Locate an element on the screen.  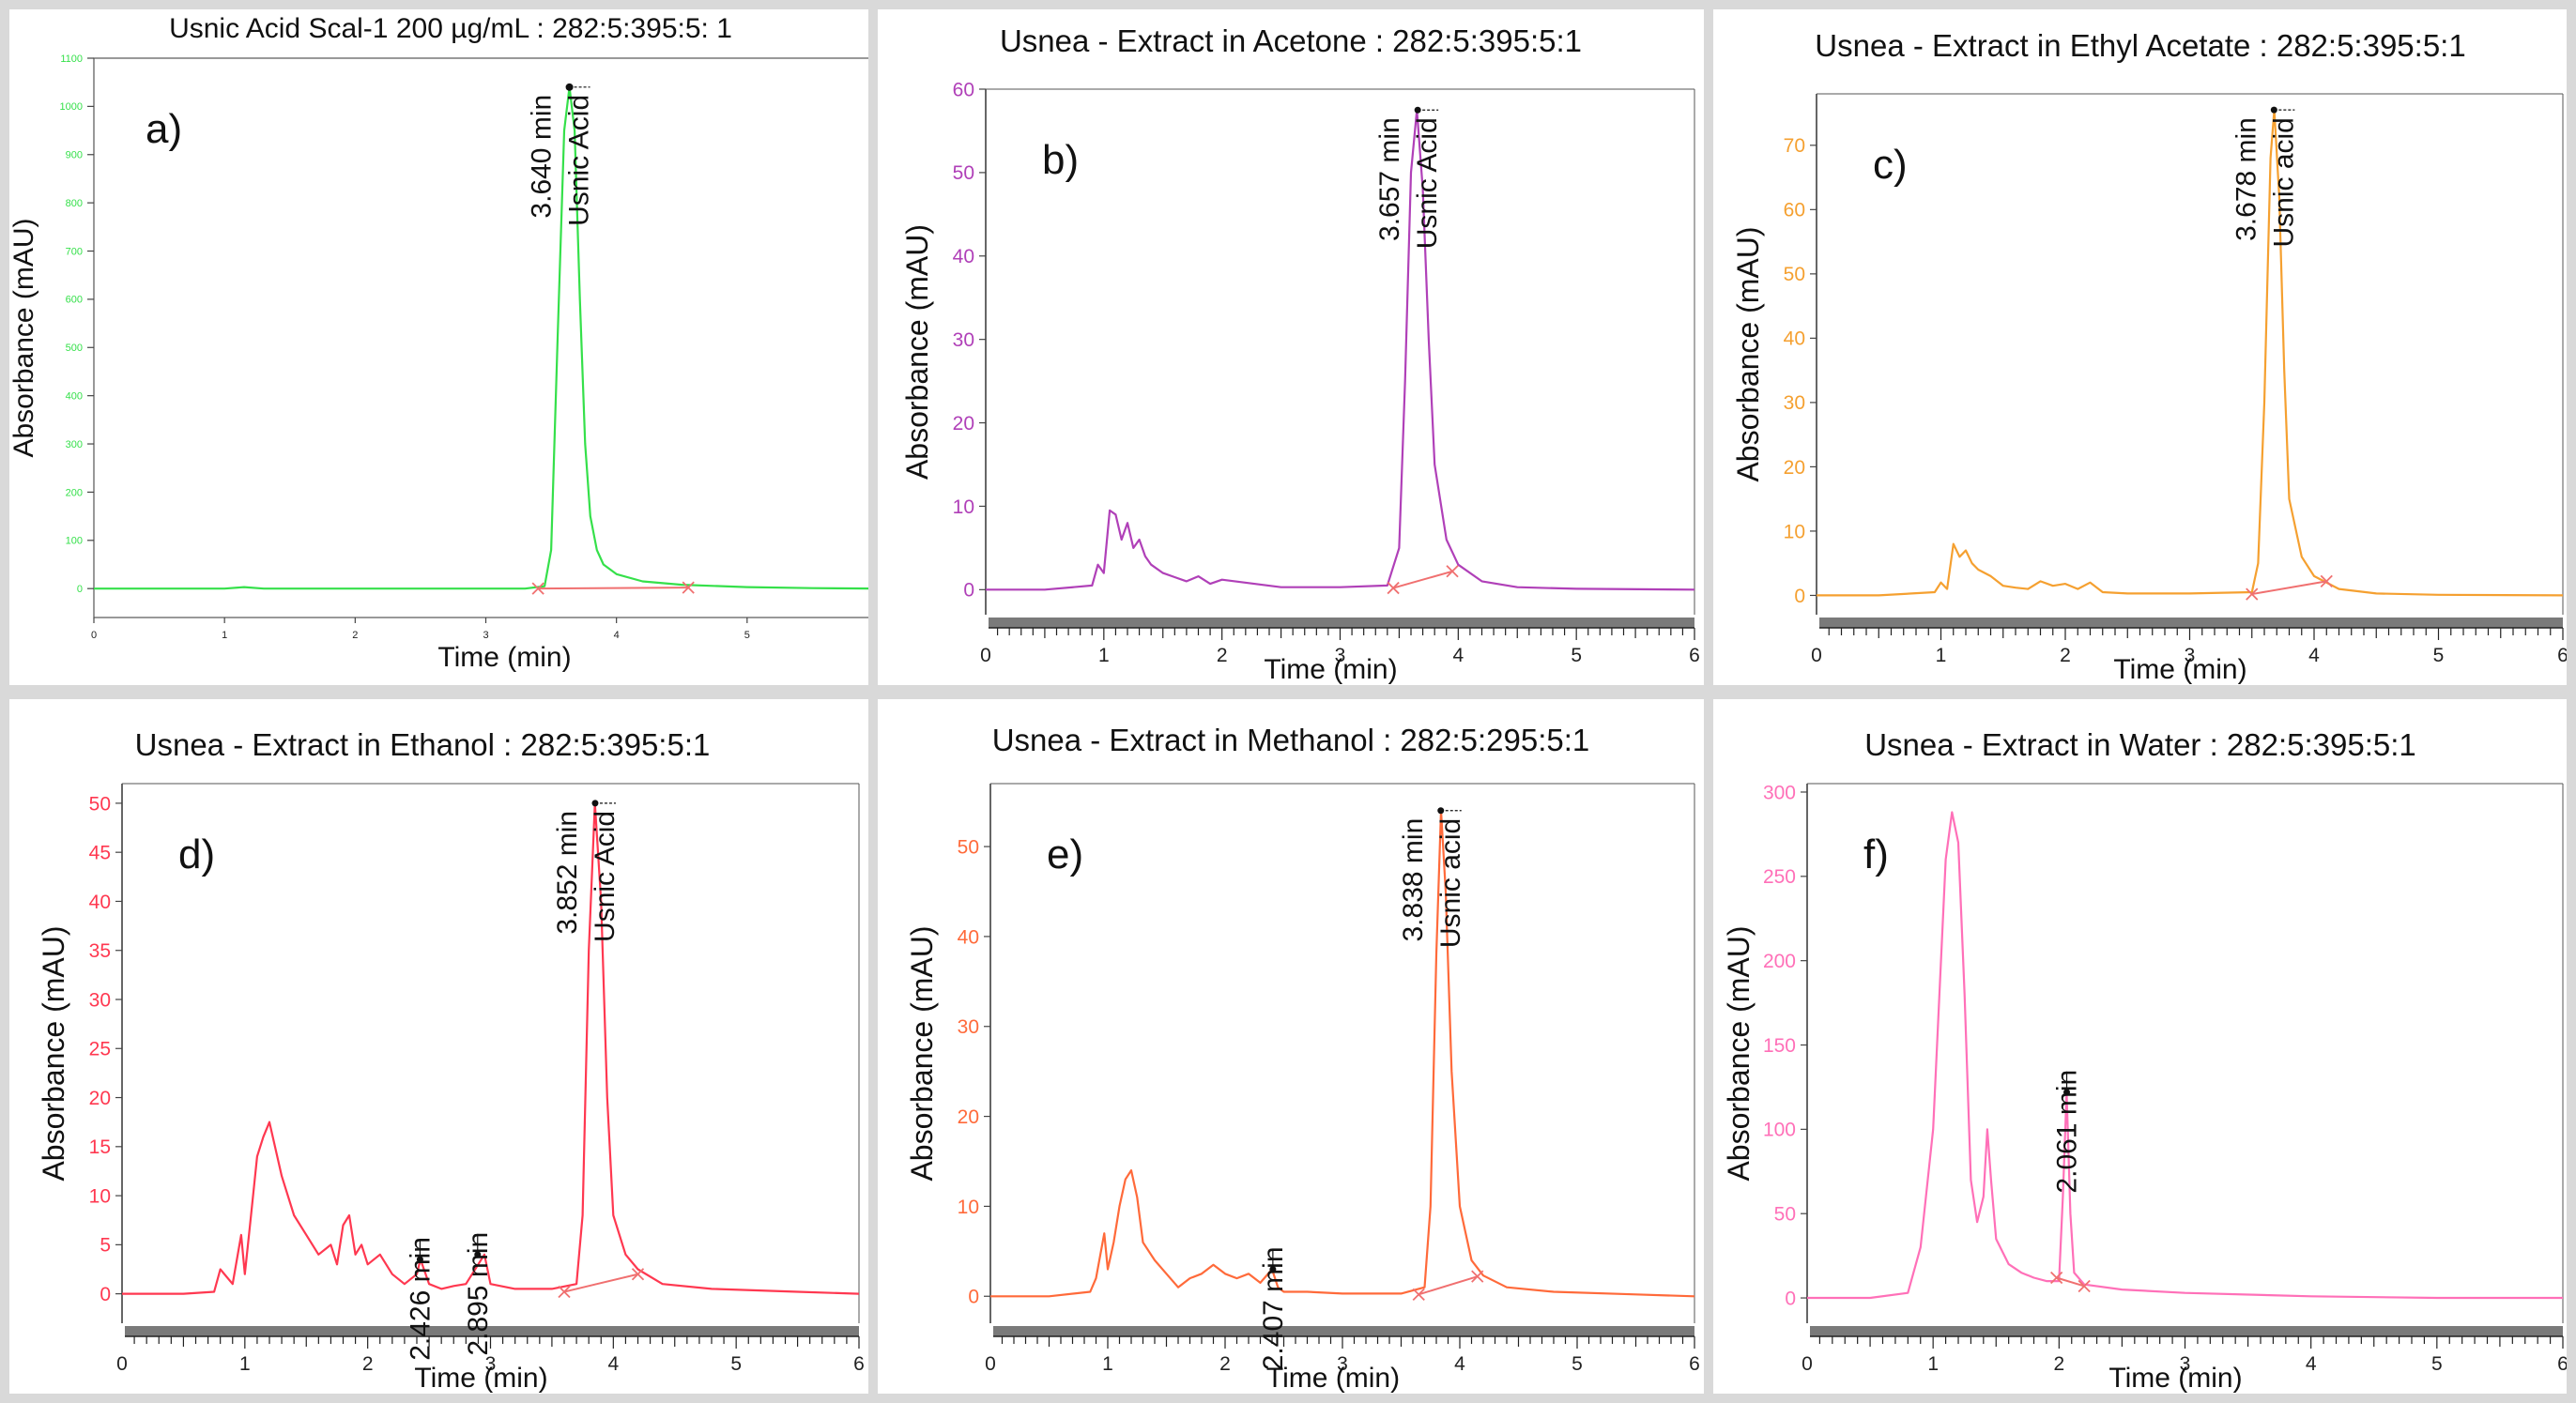
chart-b-peak-name-label: Usnic Acid is located at coordinates (1428, 183).